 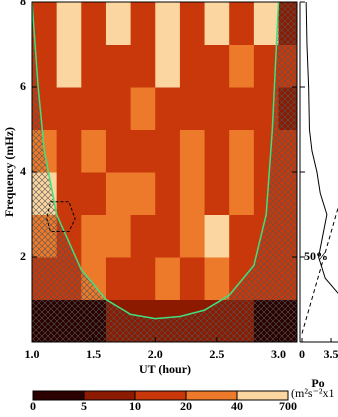 What do you see at coordinates (9, 172) in the screenshot?
I see `y-axis-label: Frequency (mHz)` at bounding box center [9, 172].